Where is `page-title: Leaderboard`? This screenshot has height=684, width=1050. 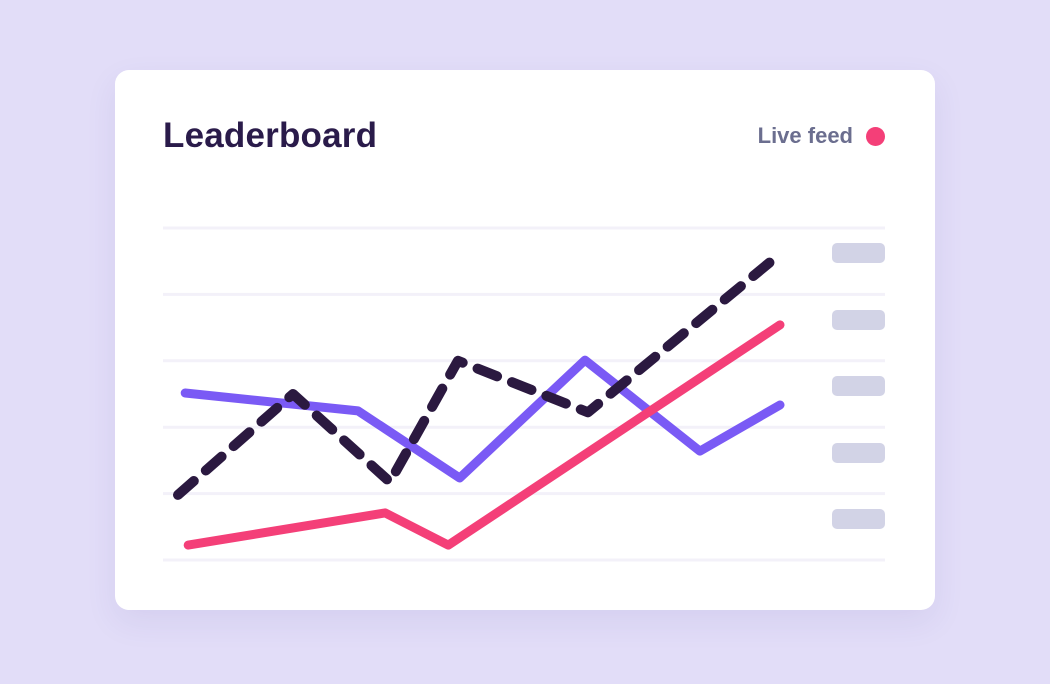 page-title: Leaderboard is located at coordinates (270, 135).